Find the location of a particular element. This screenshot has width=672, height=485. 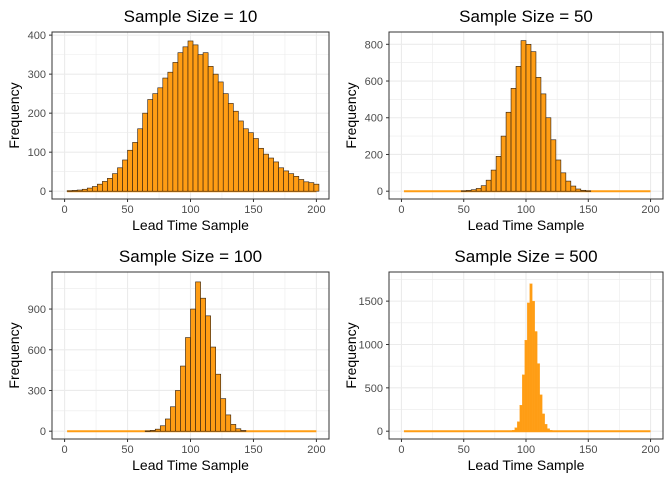

y-tick-label: 500 is located at coordinates (374, 389).